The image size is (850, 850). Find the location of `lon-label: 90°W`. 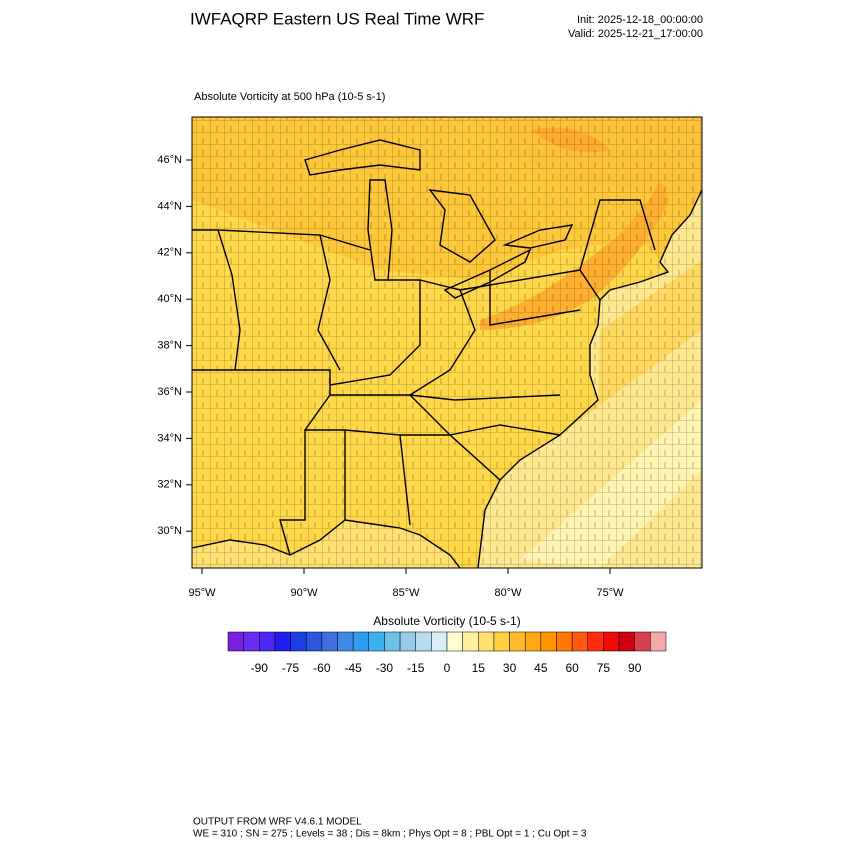

lon-label: 90°W is located at coordinates (304, 593).